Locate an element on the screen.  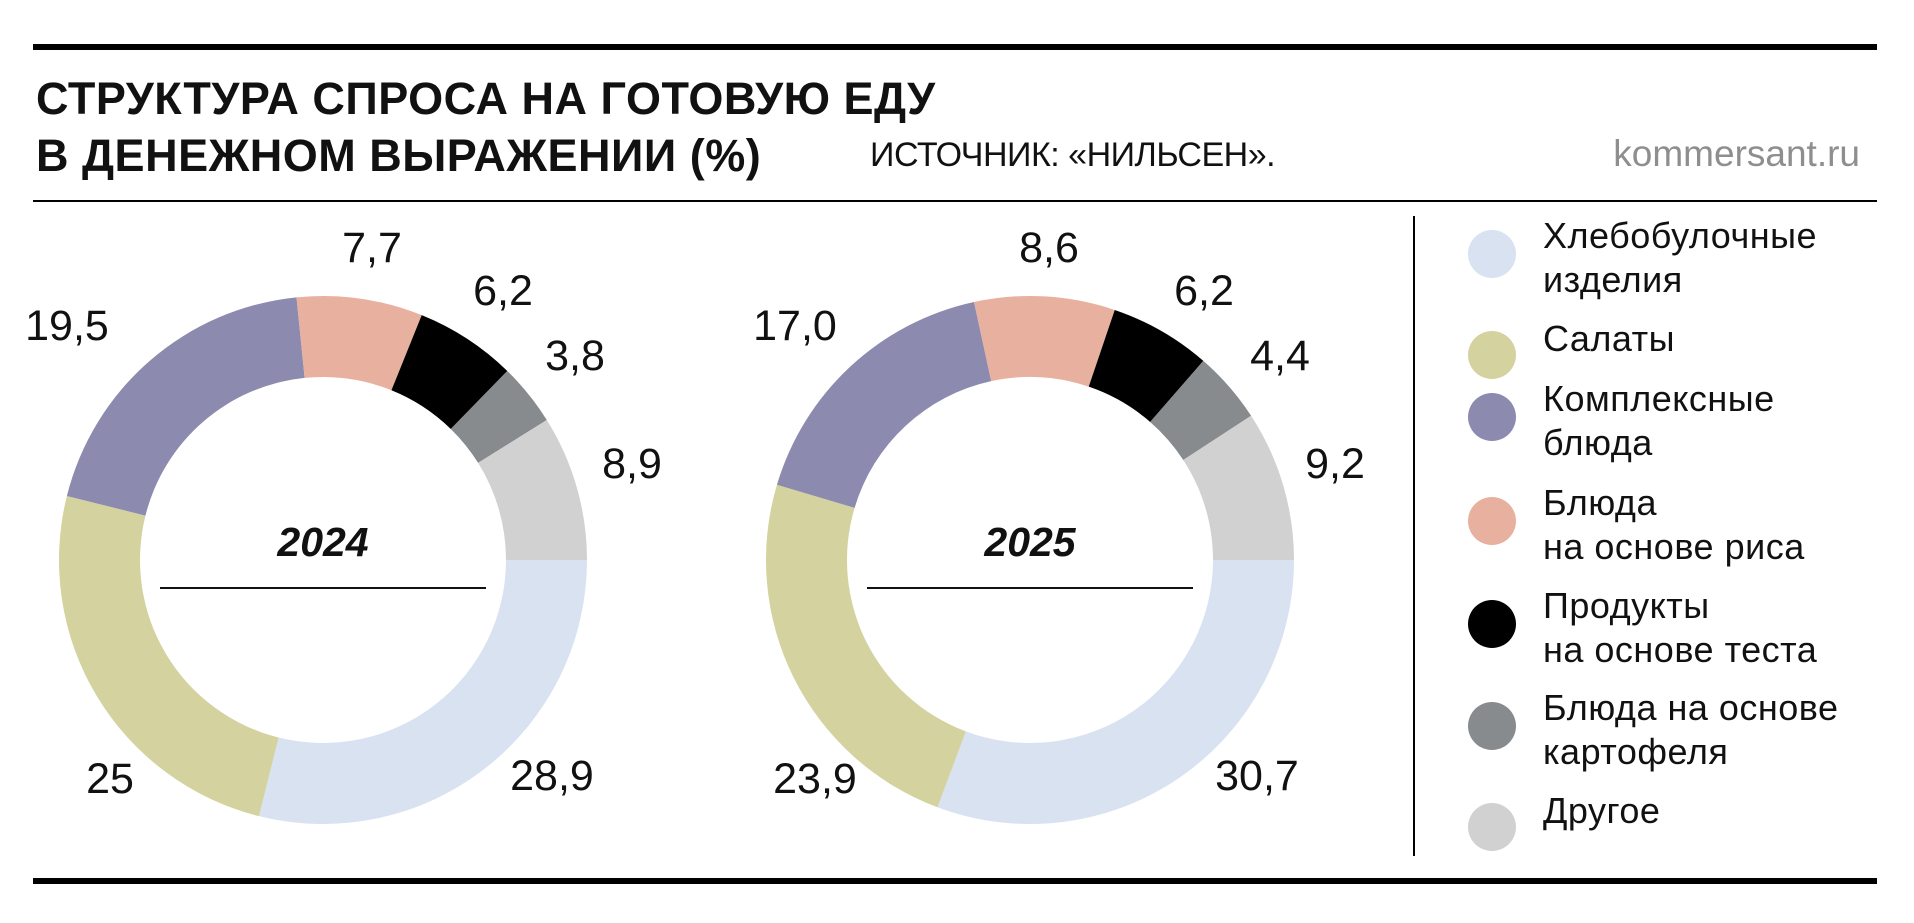
legend-label-line: картофеля is located at coordinates (1636, 751).